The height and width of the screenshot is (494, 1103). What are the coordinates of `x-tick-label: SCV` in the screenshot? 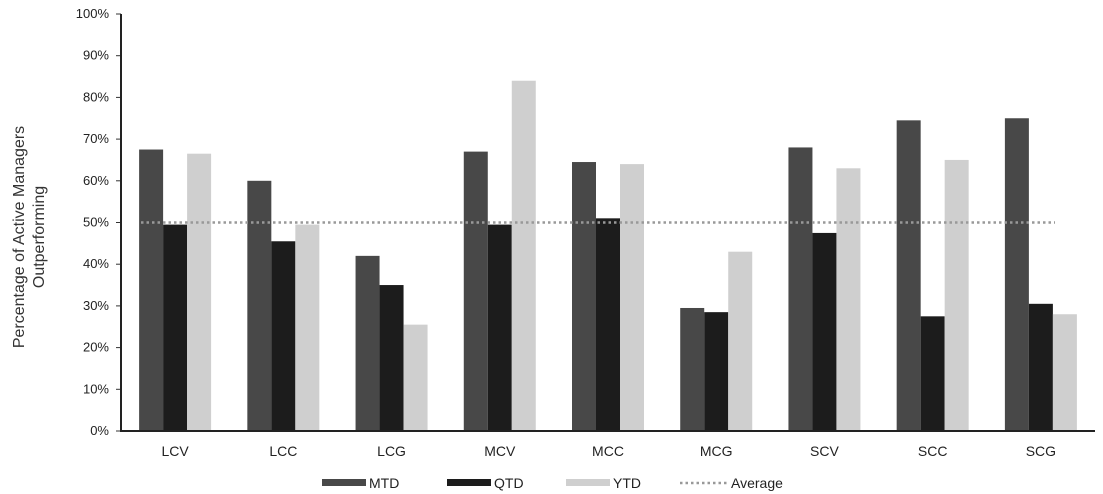 It's located at (824, 451).